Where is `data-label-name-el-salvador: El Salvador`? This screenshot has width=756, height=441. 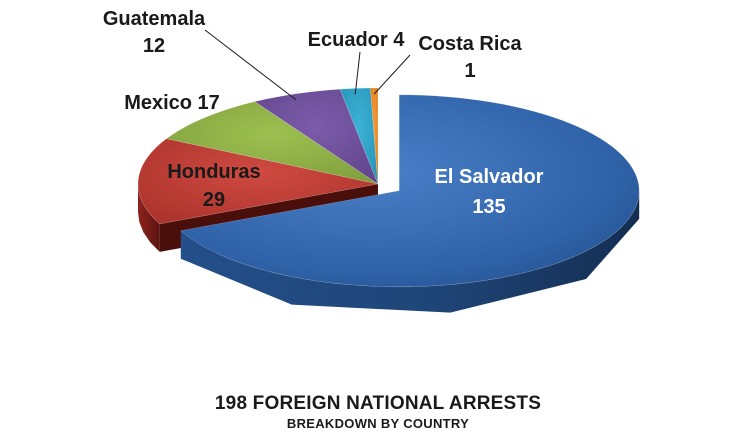
data-label-name-el-salvador: El Salvador is located at coordinates (489, 177).